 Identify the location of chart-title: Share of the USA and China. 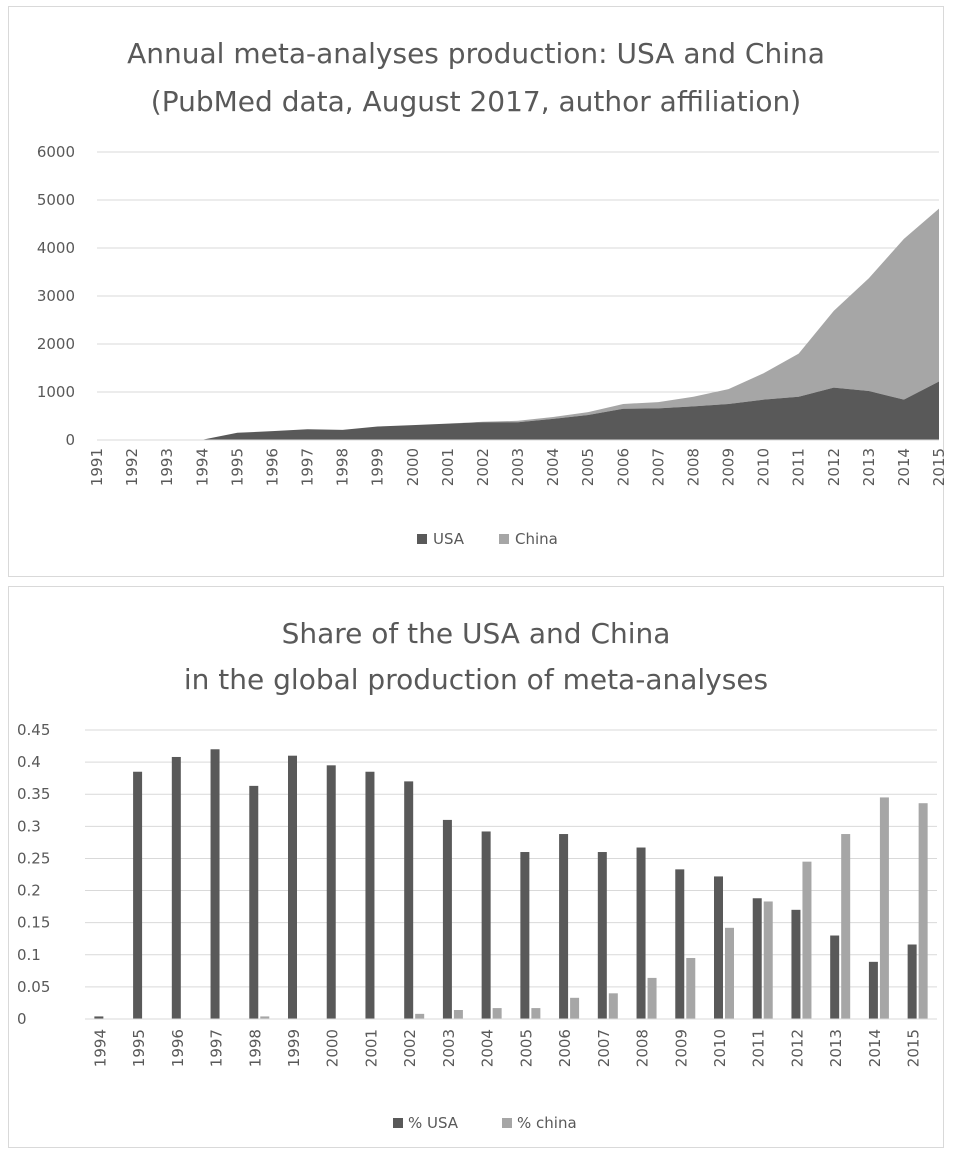
(476, 633).